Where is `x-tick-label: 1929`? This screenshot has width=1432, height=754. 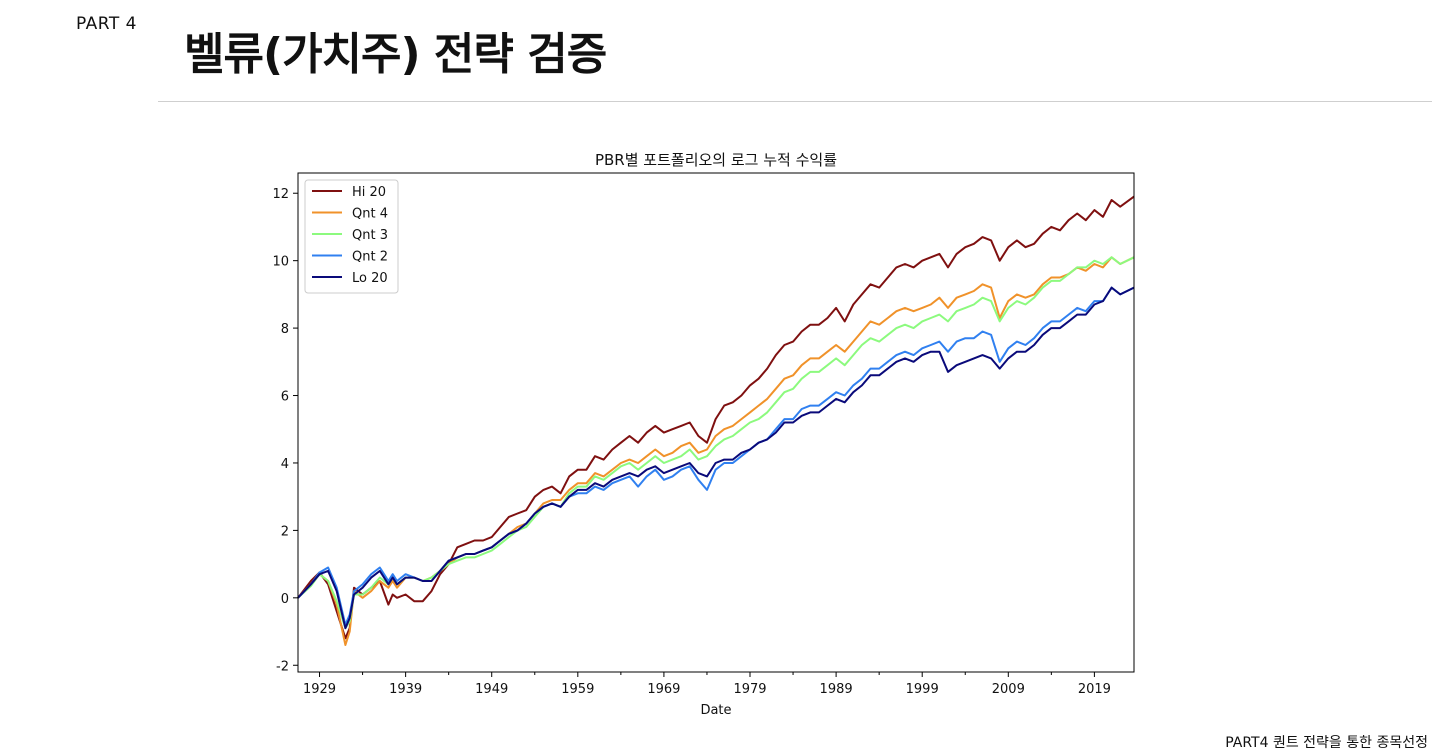 x-tick-label: 1929 is located at coordinates (319, 689).